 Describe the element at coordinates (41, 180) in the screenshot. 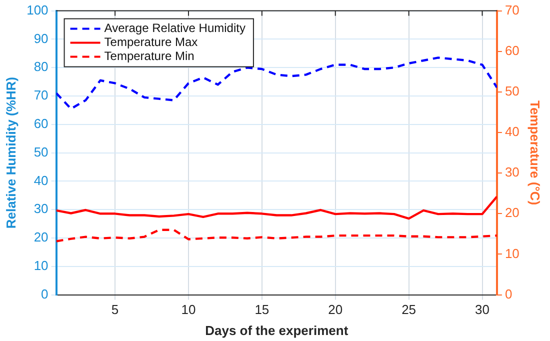

I see `y-tick-label: 40` at that location.